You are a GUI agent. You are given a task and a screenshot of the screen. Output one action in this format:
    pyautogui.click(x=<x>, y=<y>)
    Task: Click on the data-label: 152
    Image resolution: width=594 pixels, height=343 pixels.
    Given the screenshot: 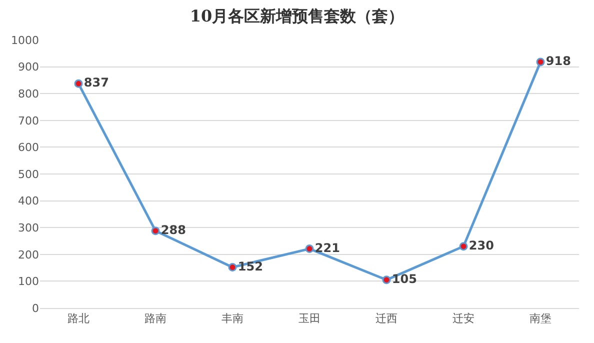 What is the action you would take?
    pyautogui.click(x=250, y=266)
    